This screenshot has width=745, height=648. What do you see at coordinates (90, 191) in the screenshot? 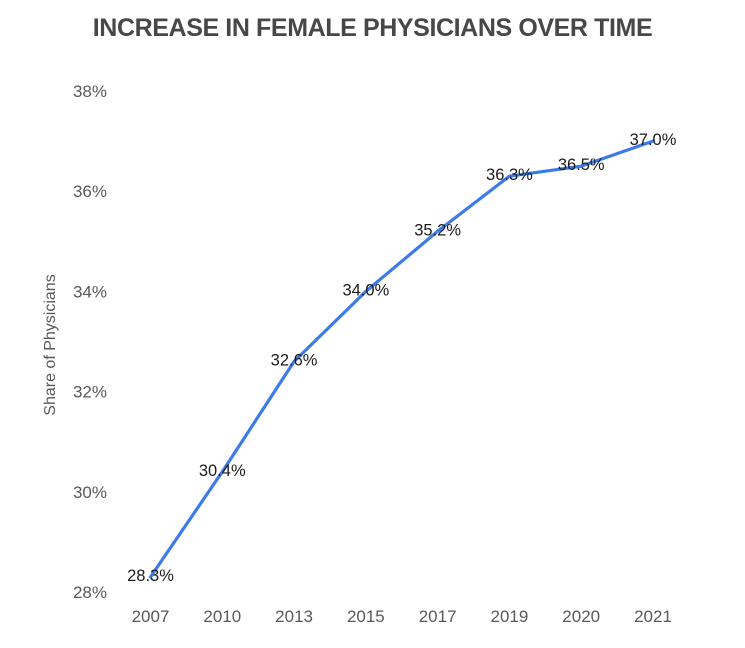
I see `y-axis-tick-label: 36%` at bounding box center [90, 191].